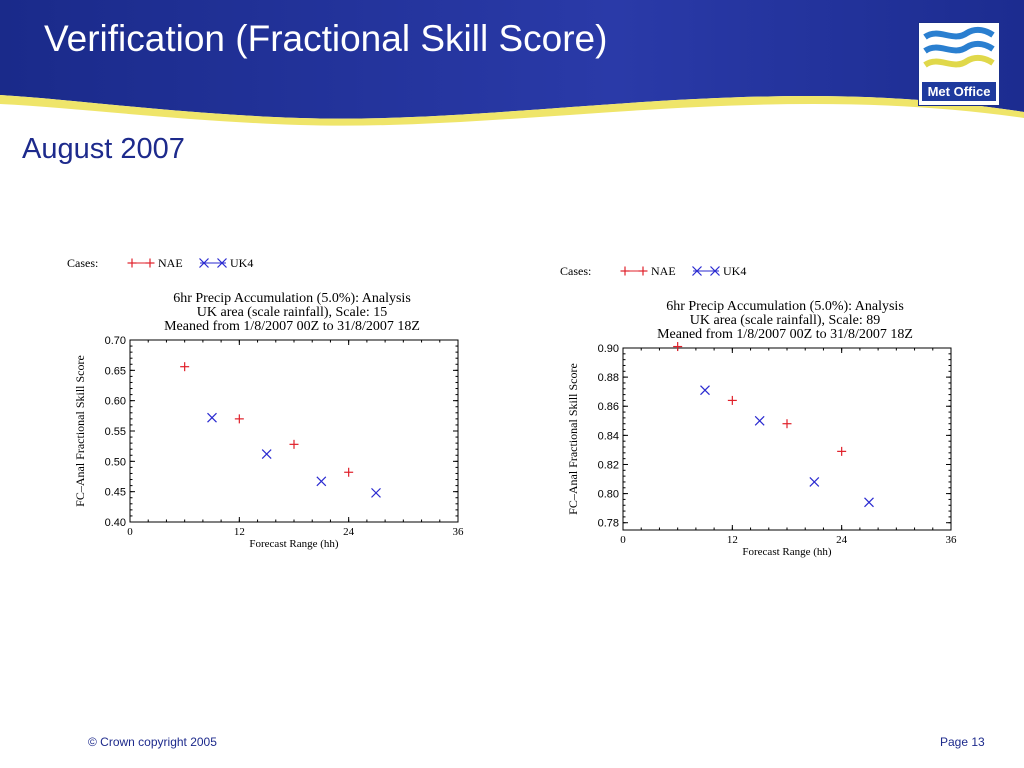 The width and height of the screenshot is (1024, 768). What do you see at coordinates (115, 341) in the screenshot?
I see `y-tick-label: 0.70` at bounding box center [115, 341].